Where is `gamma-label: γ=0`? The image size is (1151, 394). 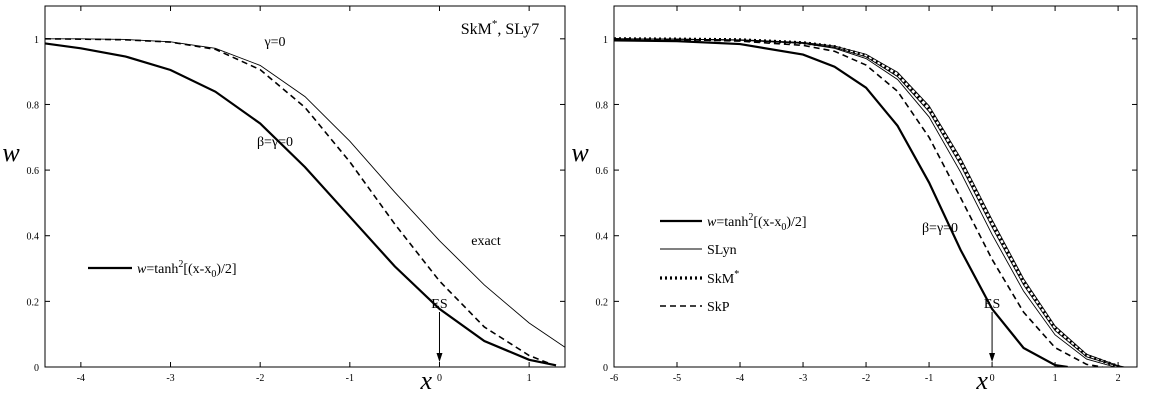 gamma-label: γ=0 is located at coordinates (274, 42).